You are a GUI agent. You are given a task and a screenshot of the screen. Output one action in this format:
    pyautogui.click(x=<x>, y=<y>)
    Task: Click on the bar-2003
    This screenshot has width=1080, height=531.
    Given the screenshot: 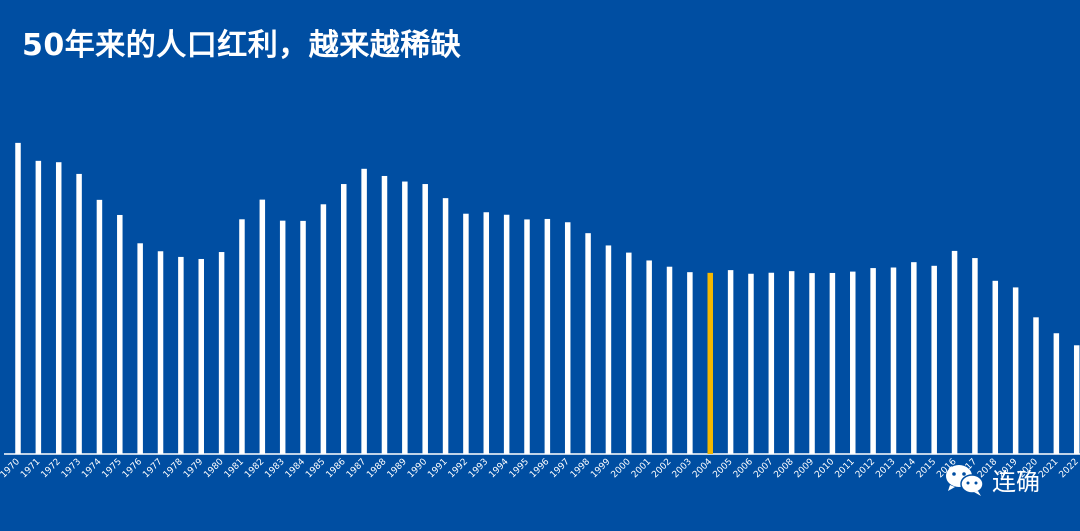 What is the action you would take?
    pyautogui.click(x=690, y=363)
    